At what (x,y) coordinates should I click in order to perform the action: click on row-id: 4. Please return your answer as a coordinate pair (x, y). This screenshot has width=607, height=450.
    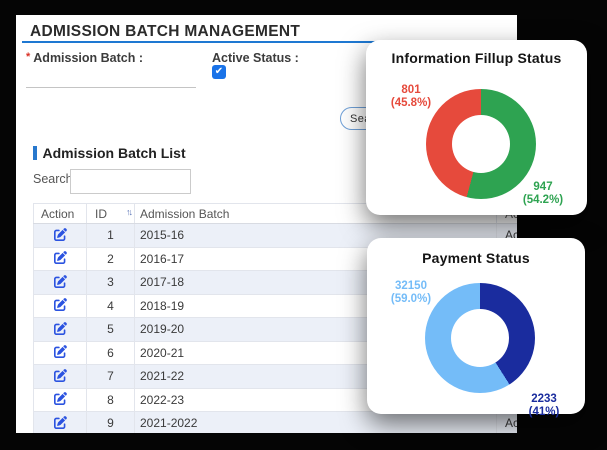
    Looking at the image, I should click on (110, 305).